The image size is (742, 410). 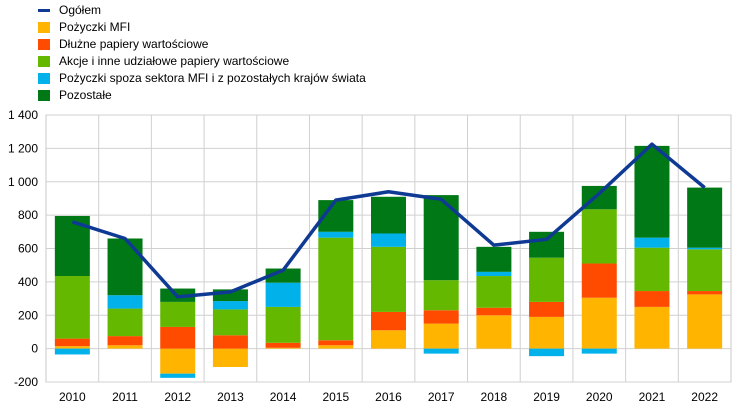 What do you see at coordinates (202, 27) in the screenshot?
I see `legend-item-pozyczki-mfi: Pożyczki MFI` at bounding box center [202, 27].